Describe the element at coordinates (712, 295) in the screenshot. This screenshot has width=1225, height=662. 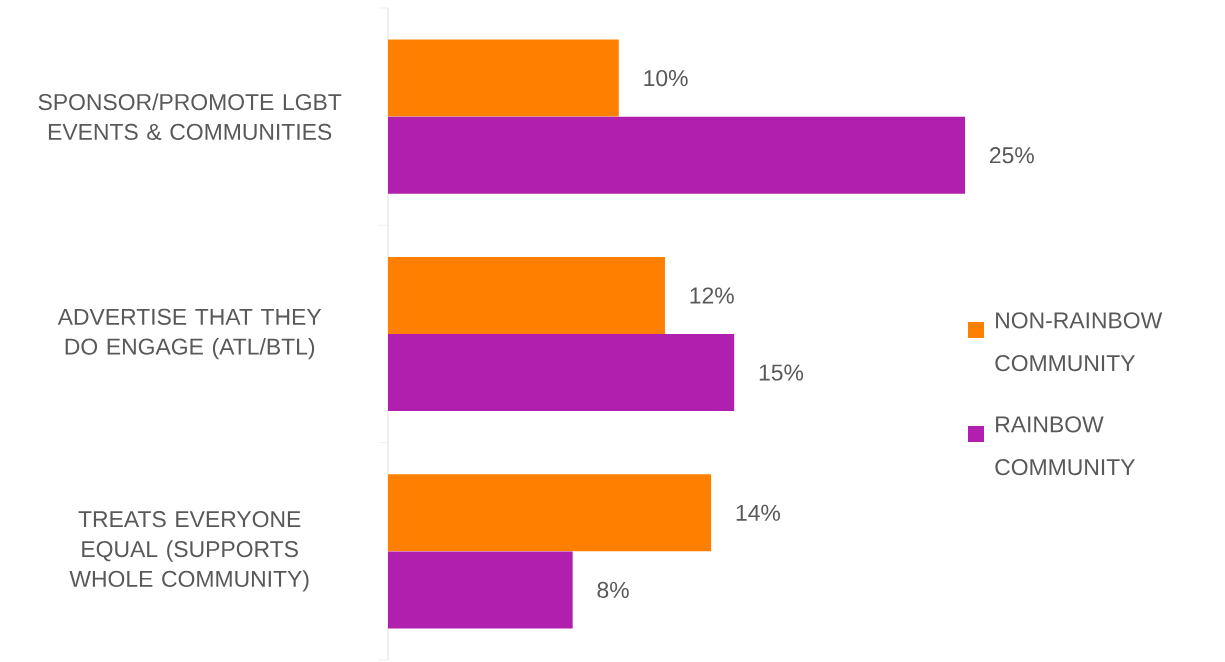
I see `data-label: 12%` at that location.